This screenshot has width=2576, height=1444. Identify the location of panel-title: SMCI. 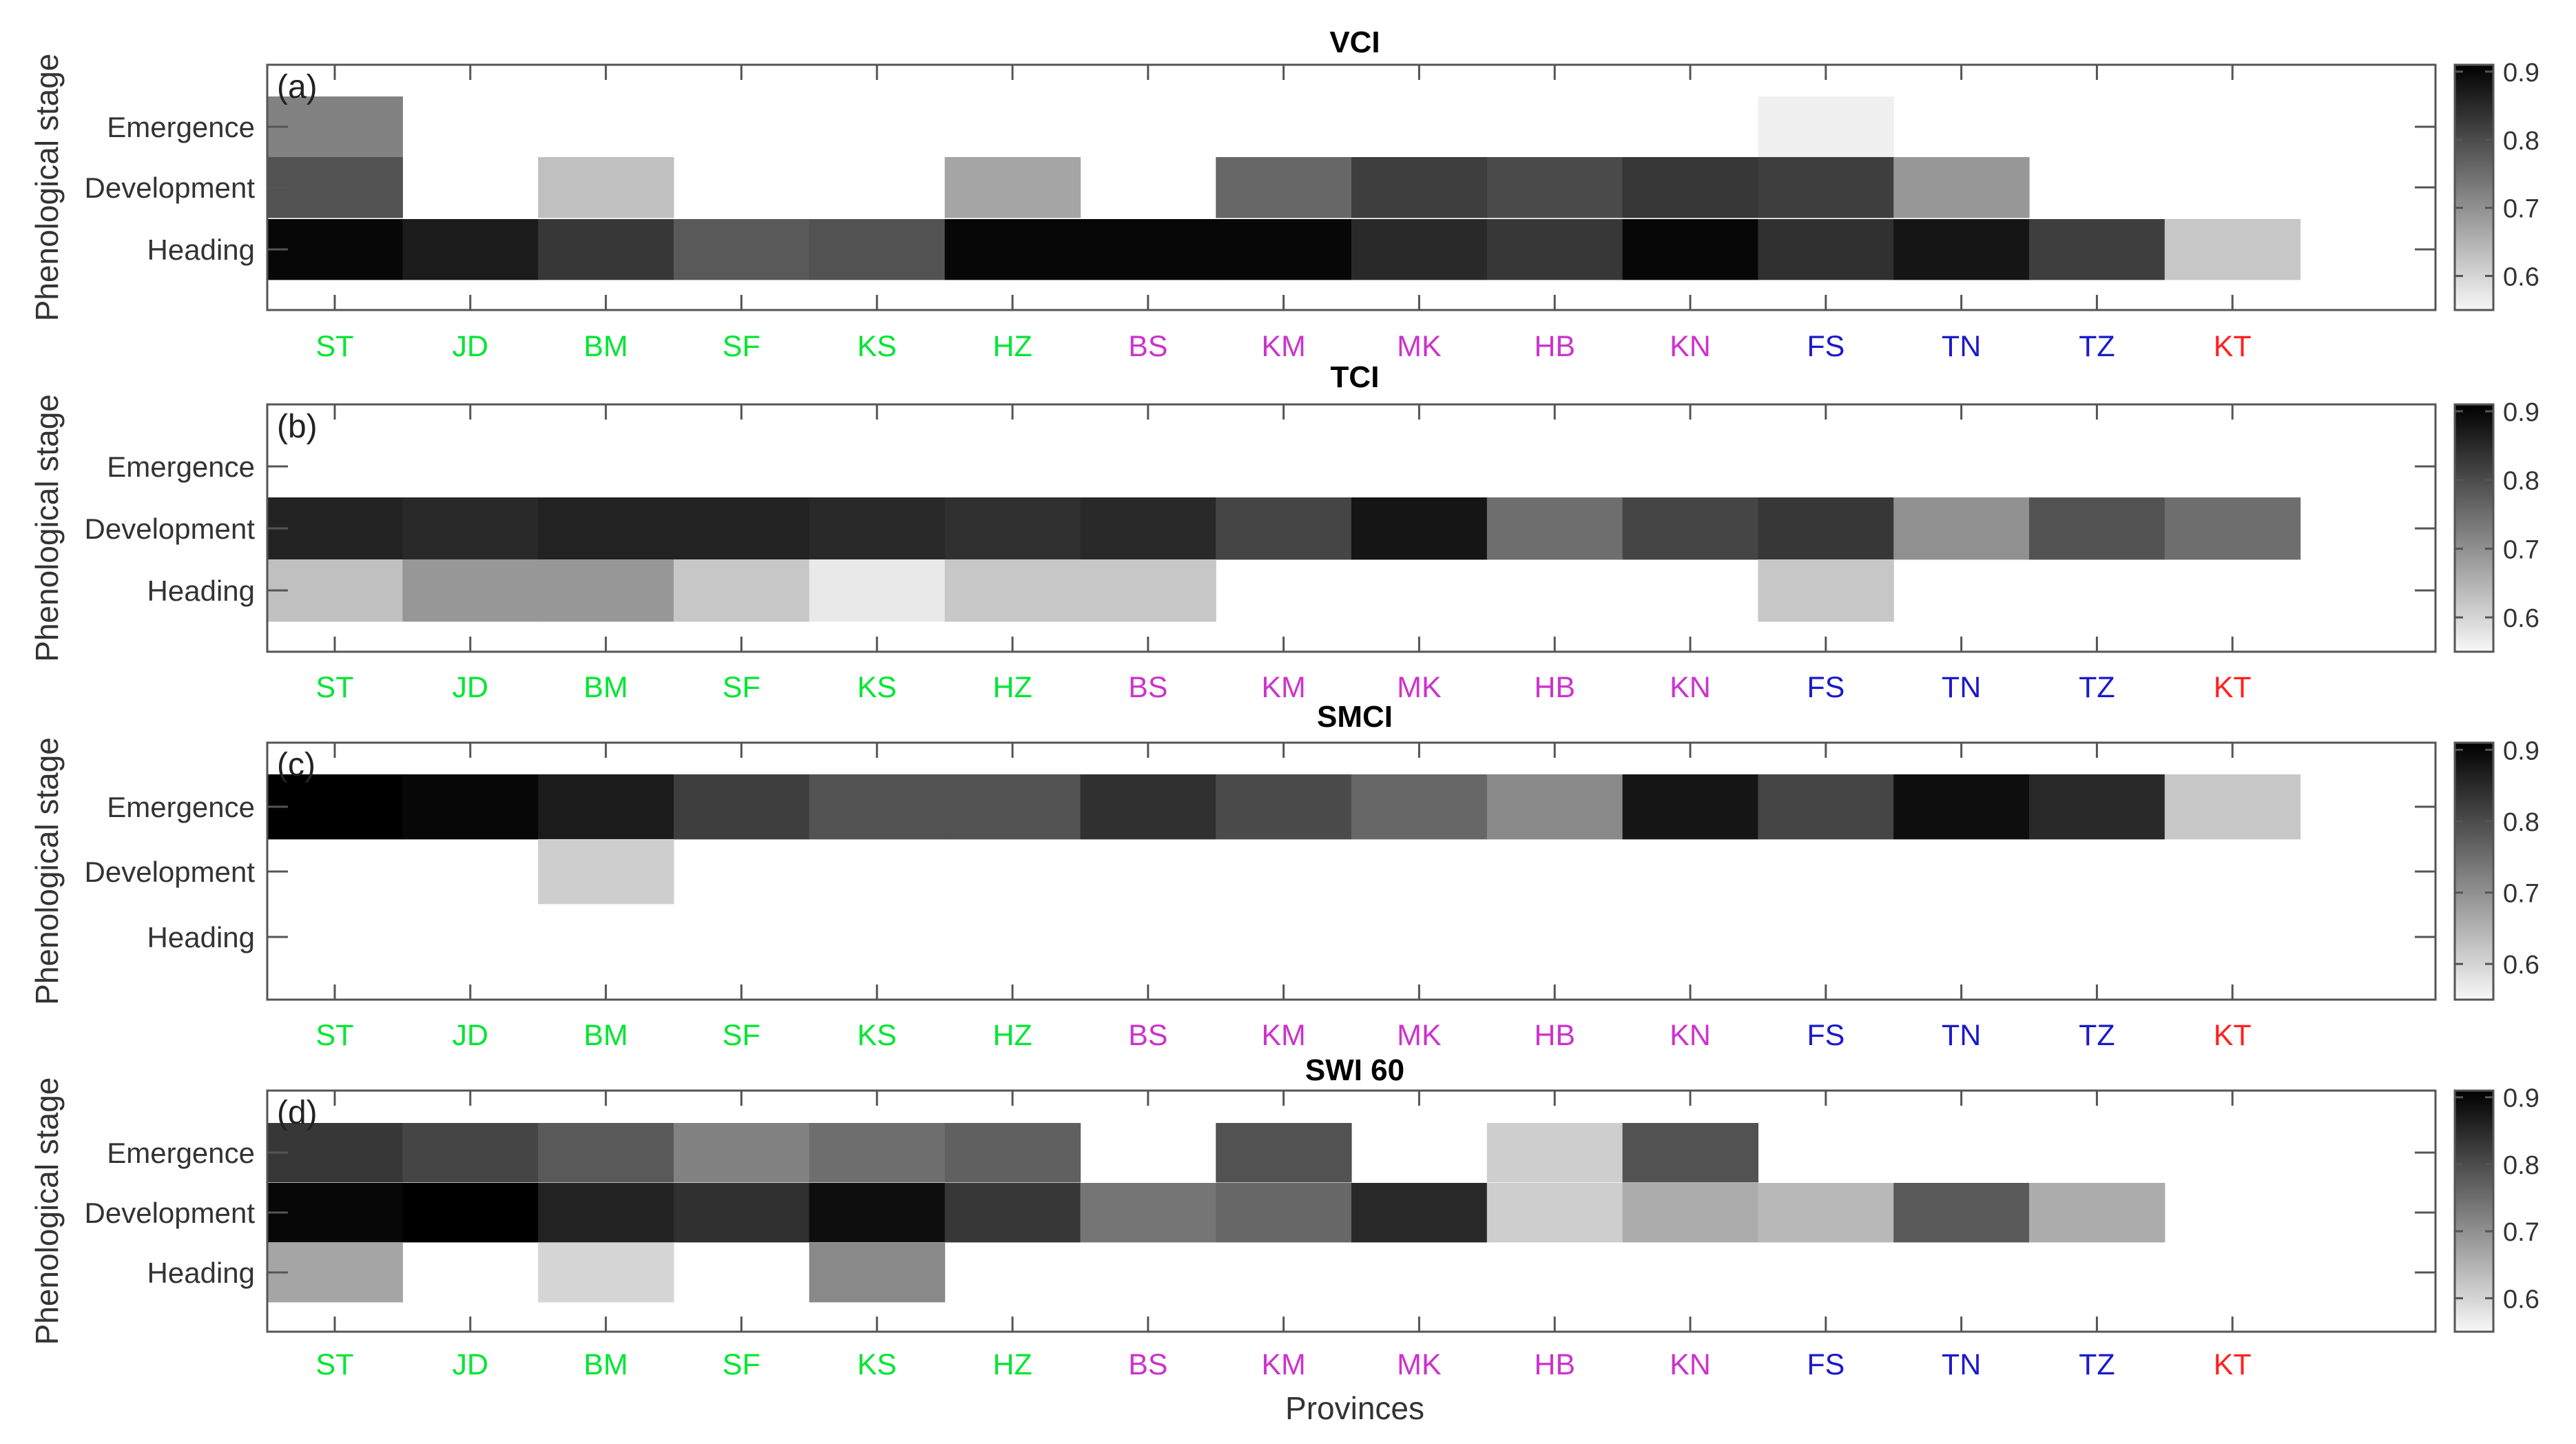
(1355, 717).